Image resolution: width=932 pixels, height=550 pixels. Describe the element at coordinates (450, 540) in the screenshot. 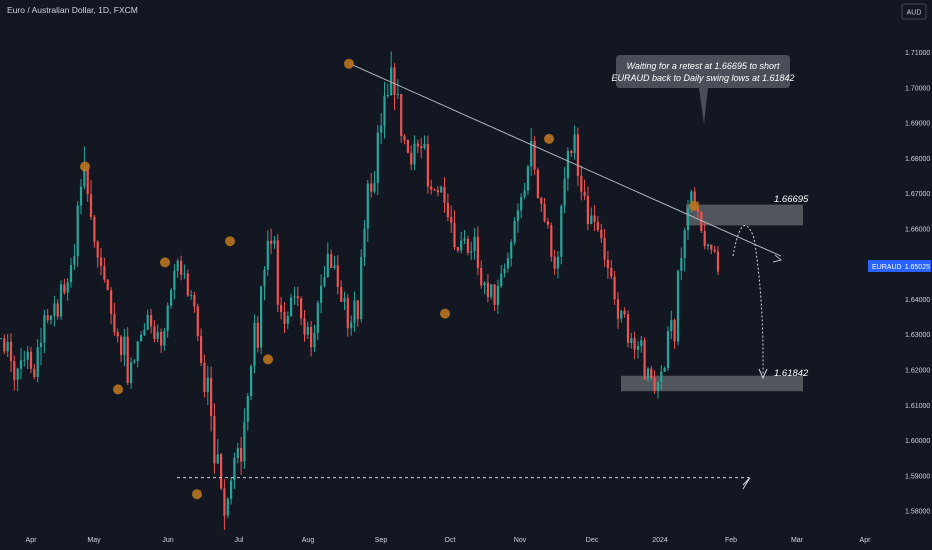

I see `x-tick-label: Oct` at that location.